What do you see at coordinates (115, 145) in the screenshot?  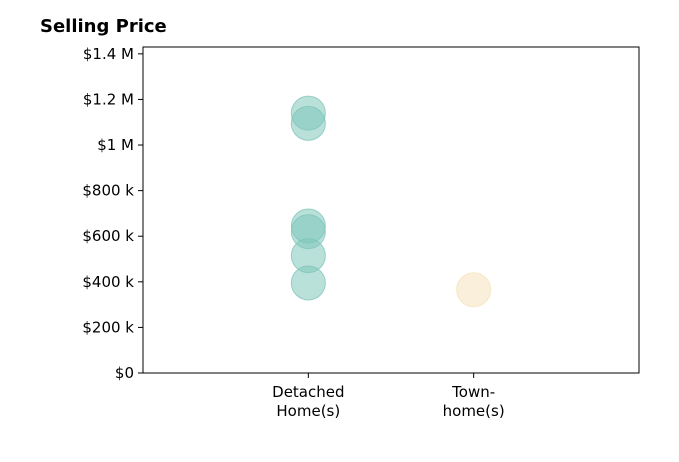 I see `y-tick-label: $1 M` at bounding box center [115, 145].